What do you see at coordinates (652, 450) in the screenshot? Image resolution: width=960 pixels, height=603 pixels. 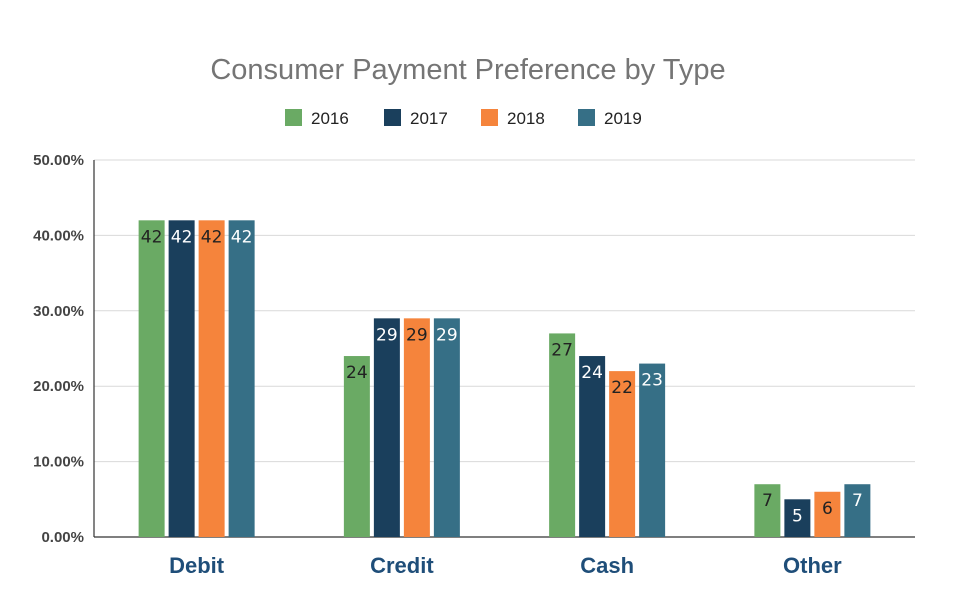 I see `bar-cash-2019` at bounding box center [652, 450].